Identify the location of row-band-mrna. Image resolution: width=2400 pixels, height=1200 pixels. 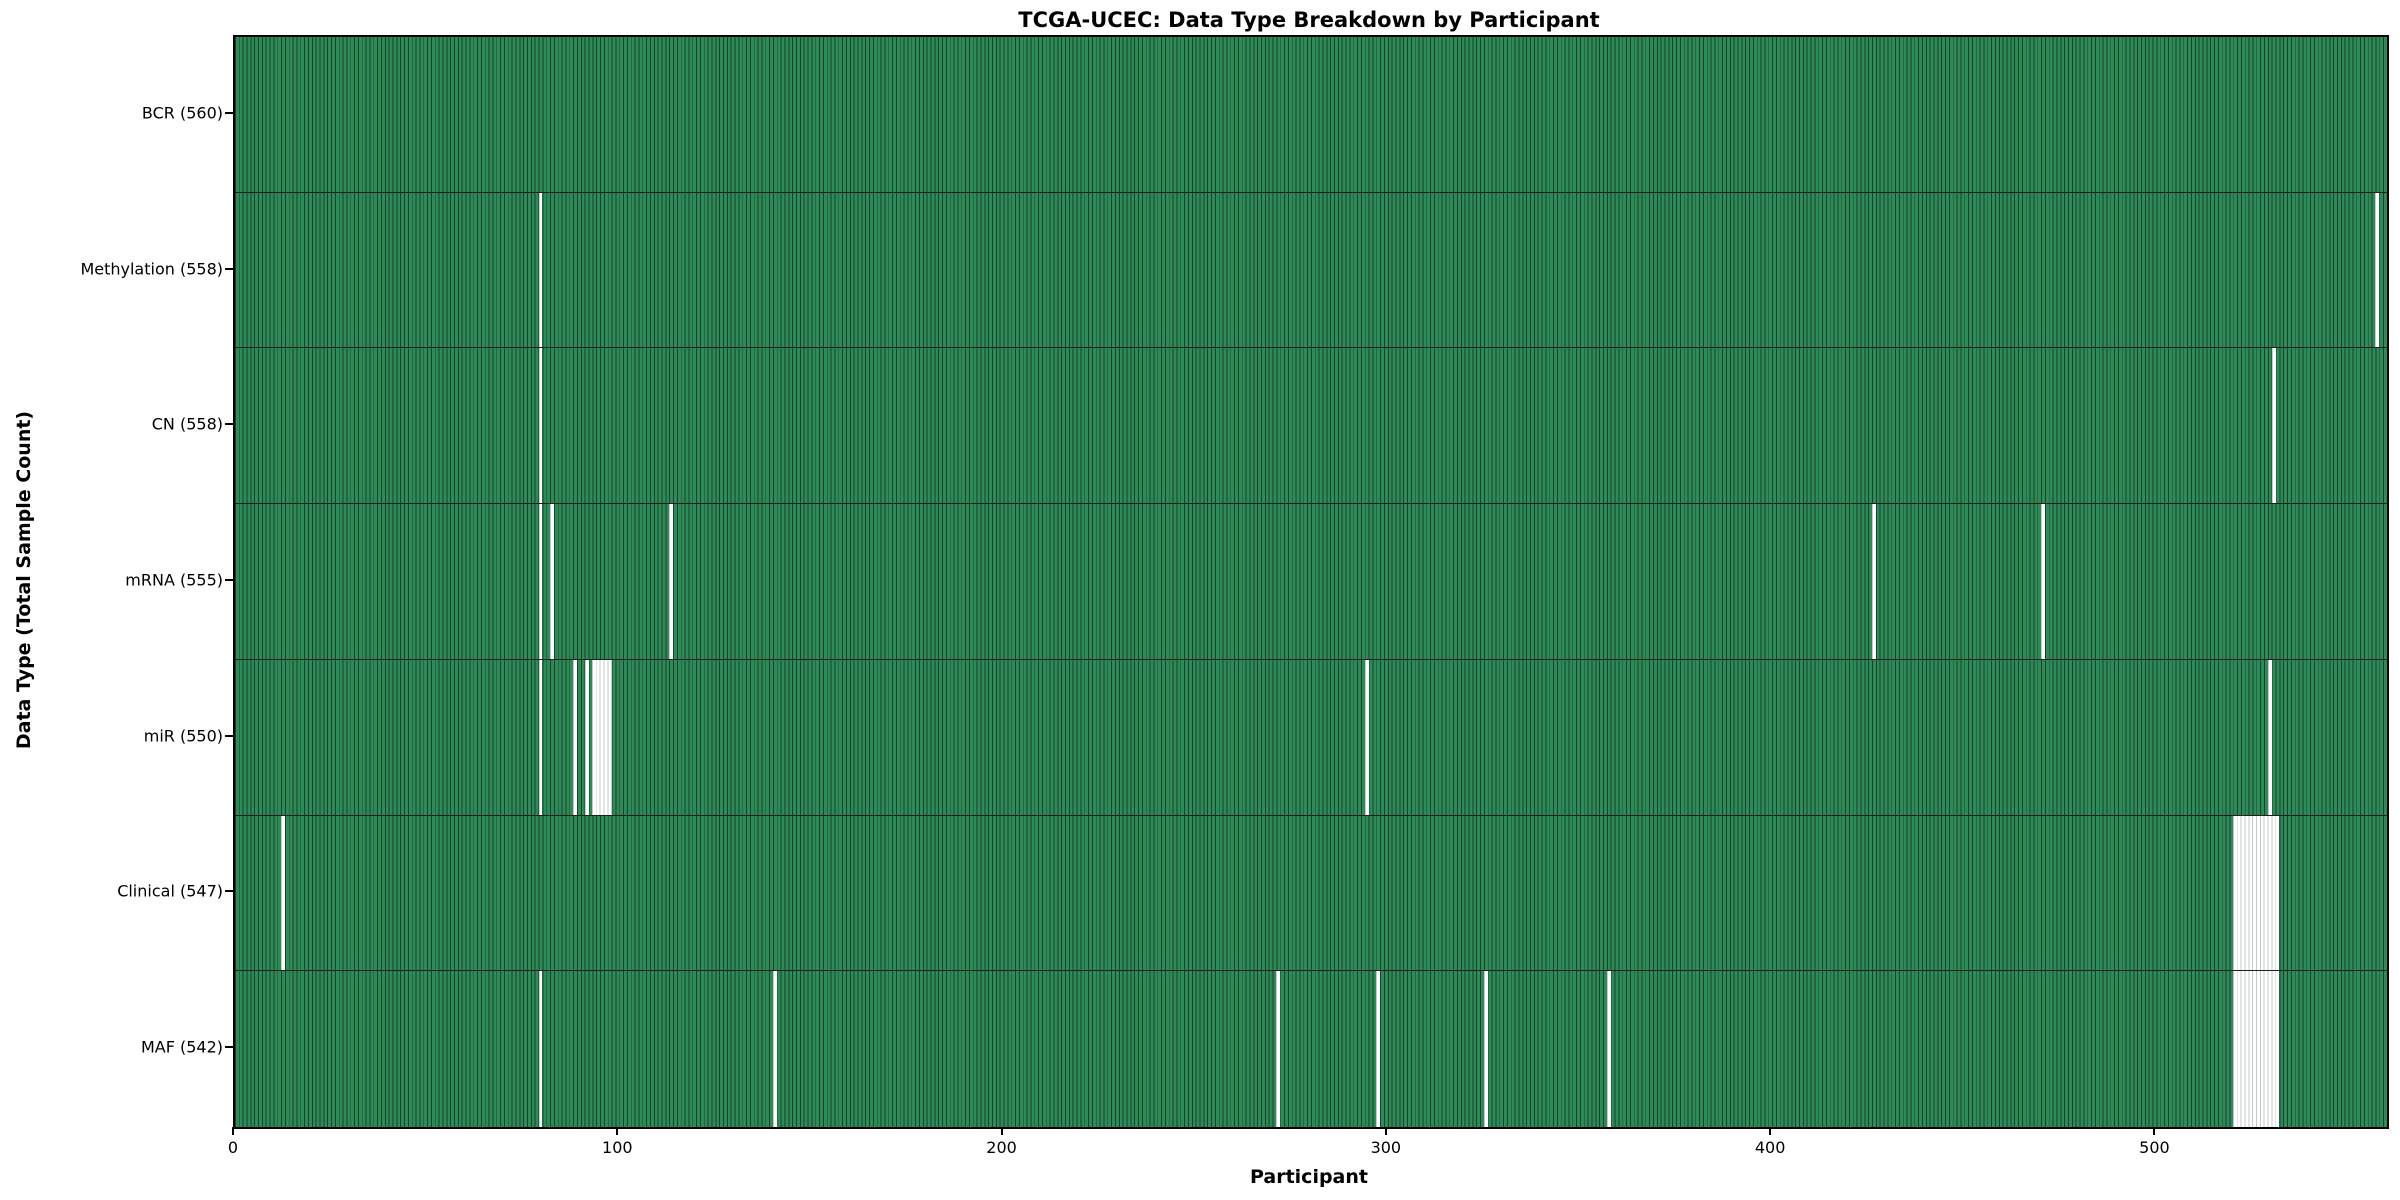
(1311, 582).